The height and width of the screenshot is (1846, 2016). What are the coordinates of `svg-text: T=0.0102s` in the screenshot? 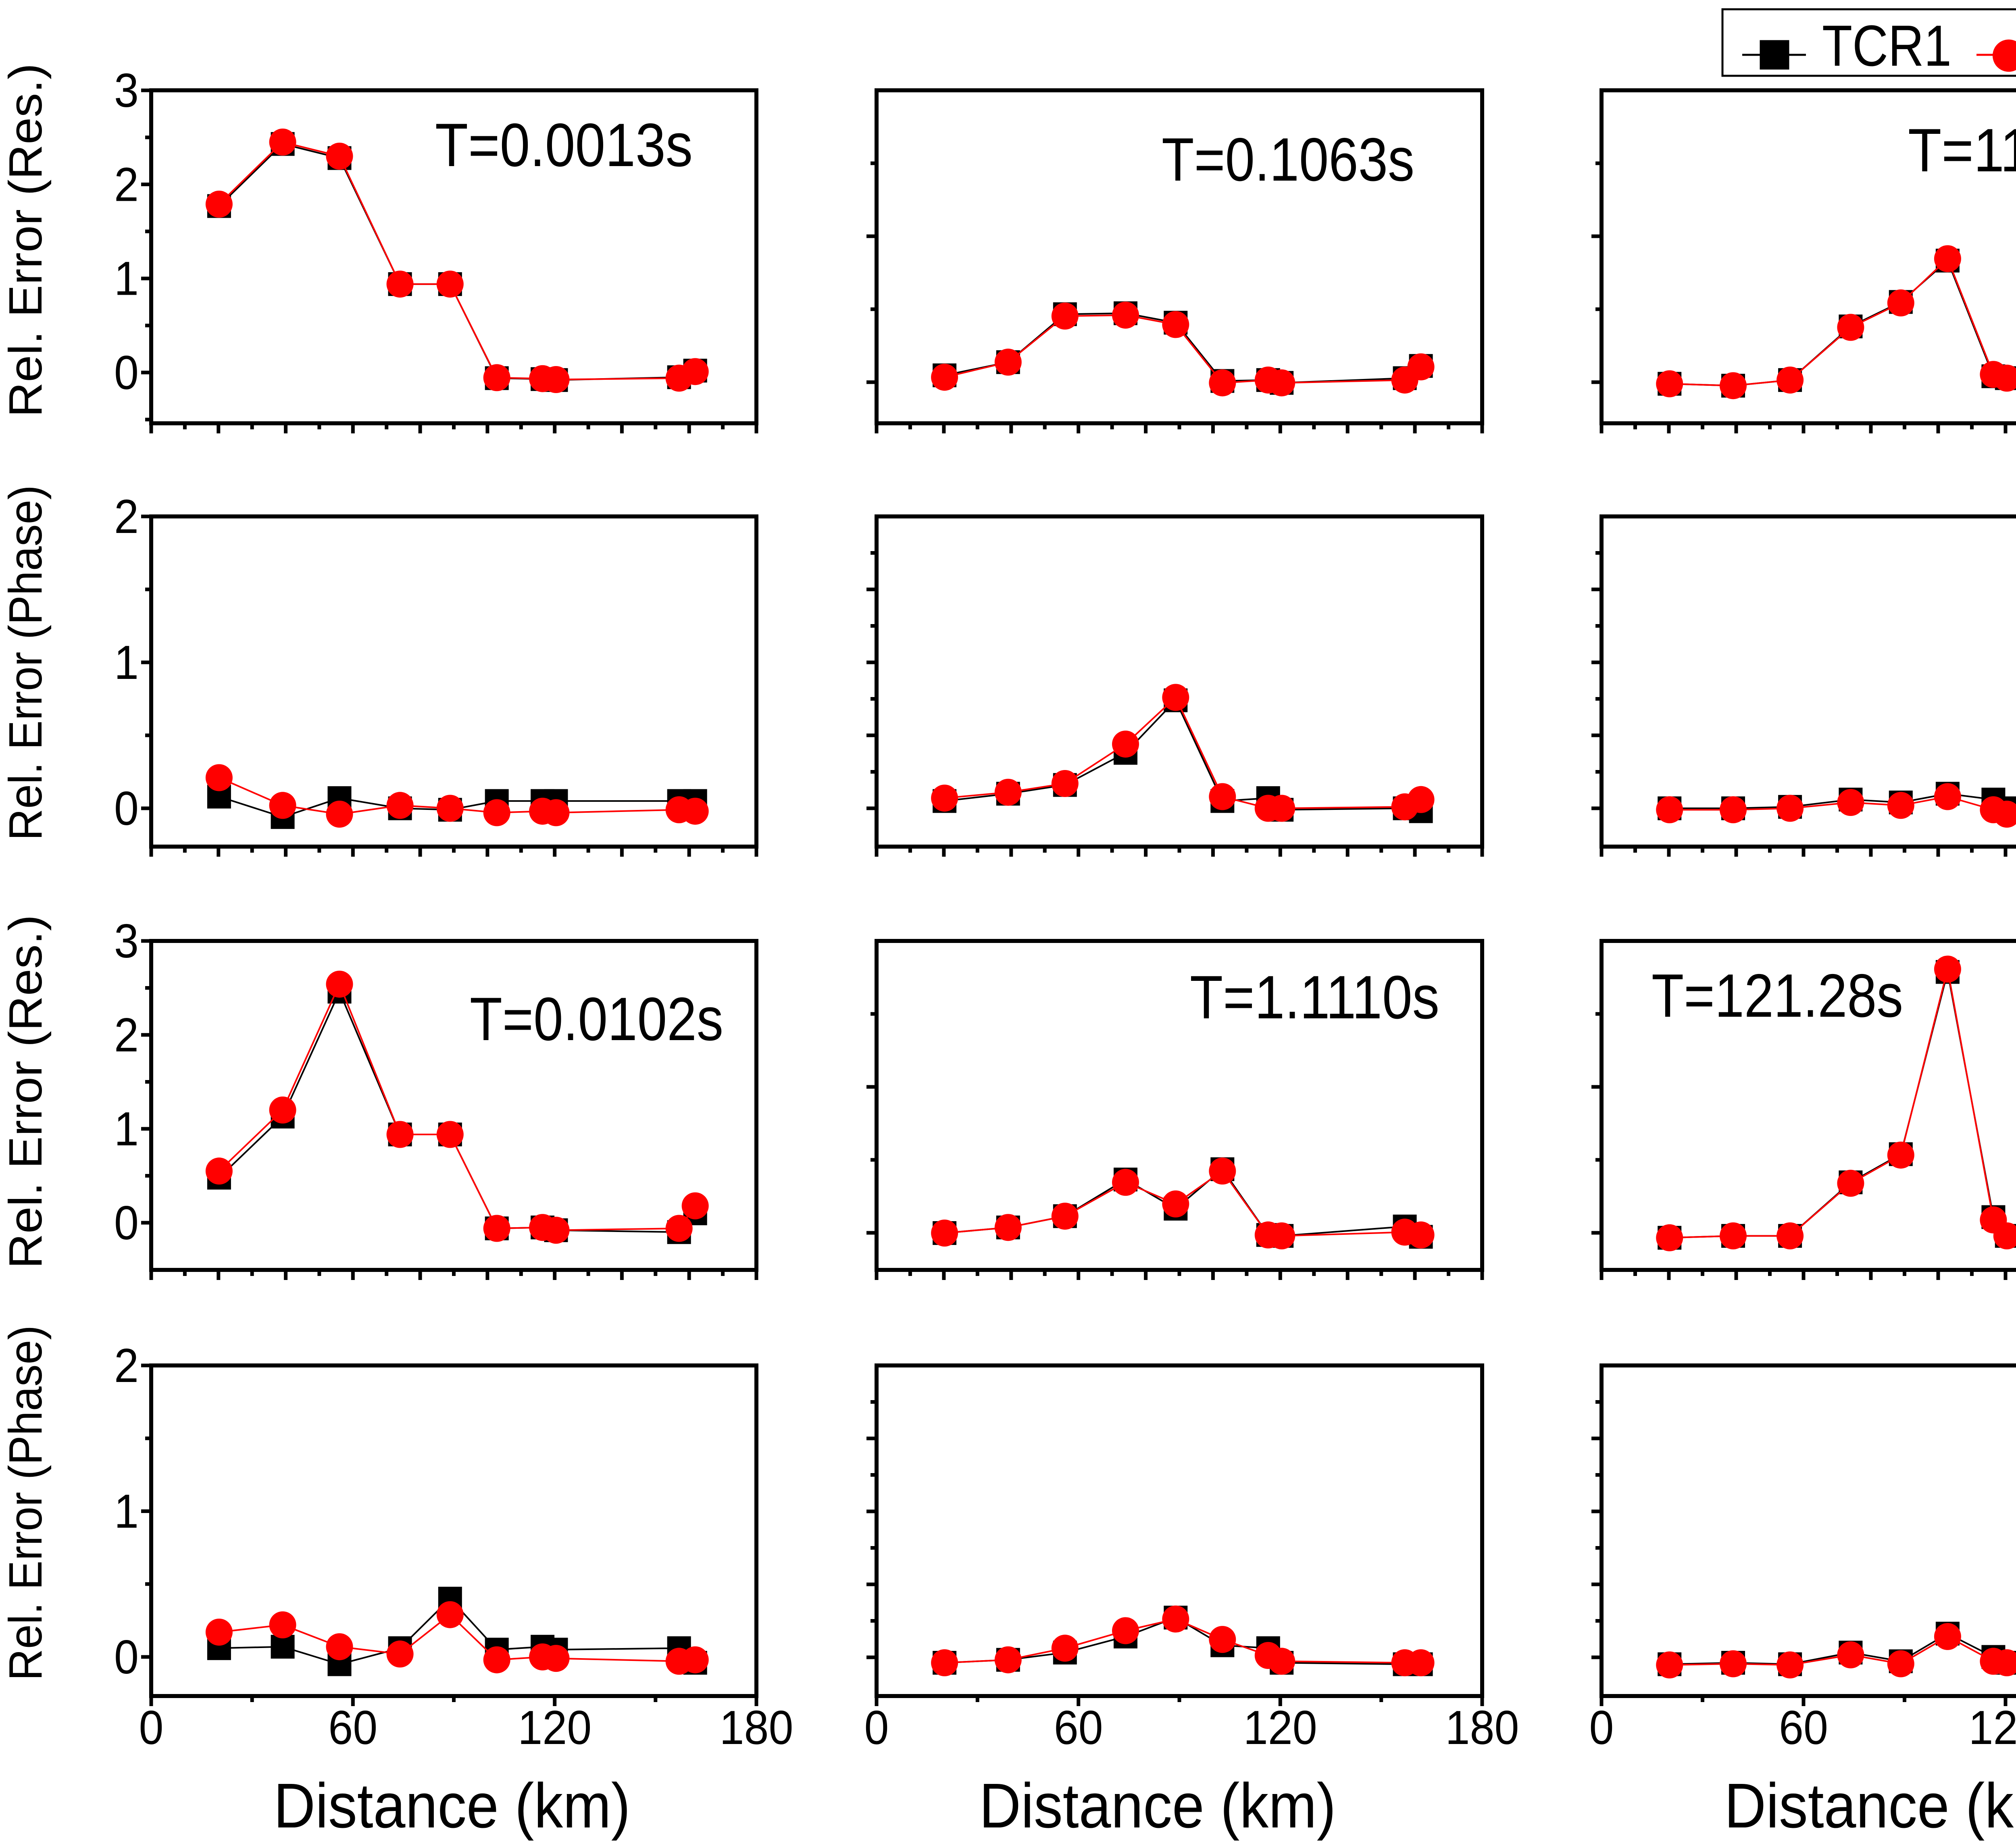 It's located at (596, 1019).